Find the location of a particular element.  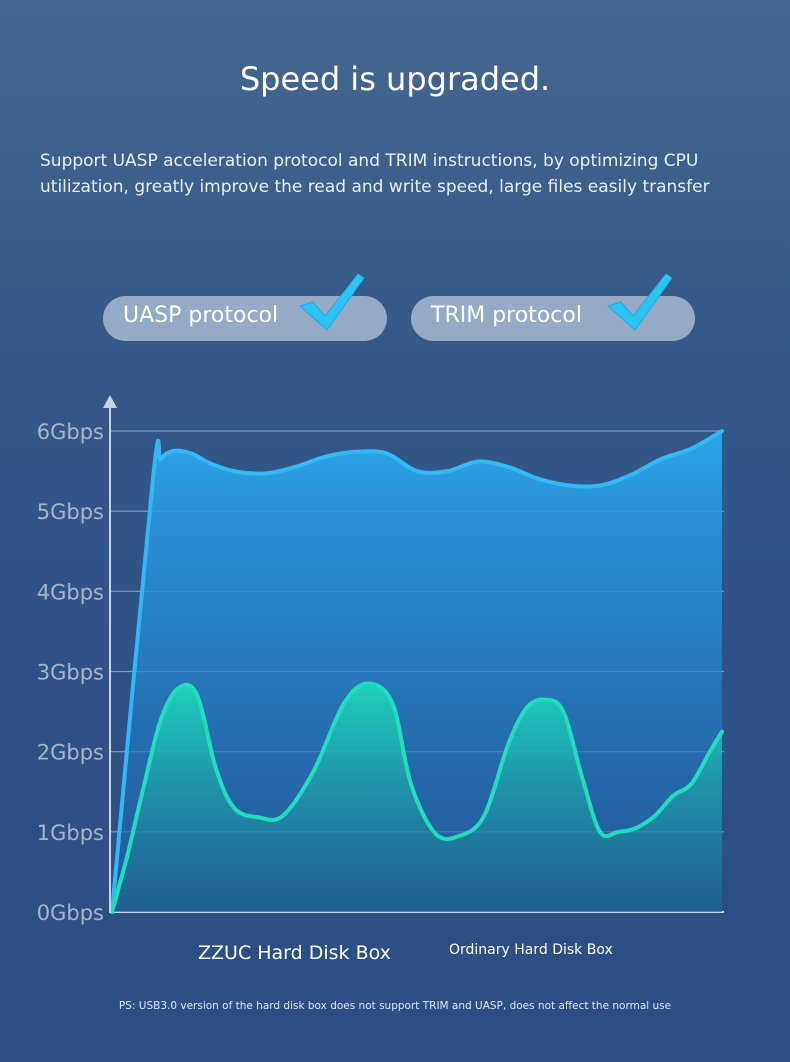

trim-protocol-badge: TRIM protocol is located at coordinates (553, 307).